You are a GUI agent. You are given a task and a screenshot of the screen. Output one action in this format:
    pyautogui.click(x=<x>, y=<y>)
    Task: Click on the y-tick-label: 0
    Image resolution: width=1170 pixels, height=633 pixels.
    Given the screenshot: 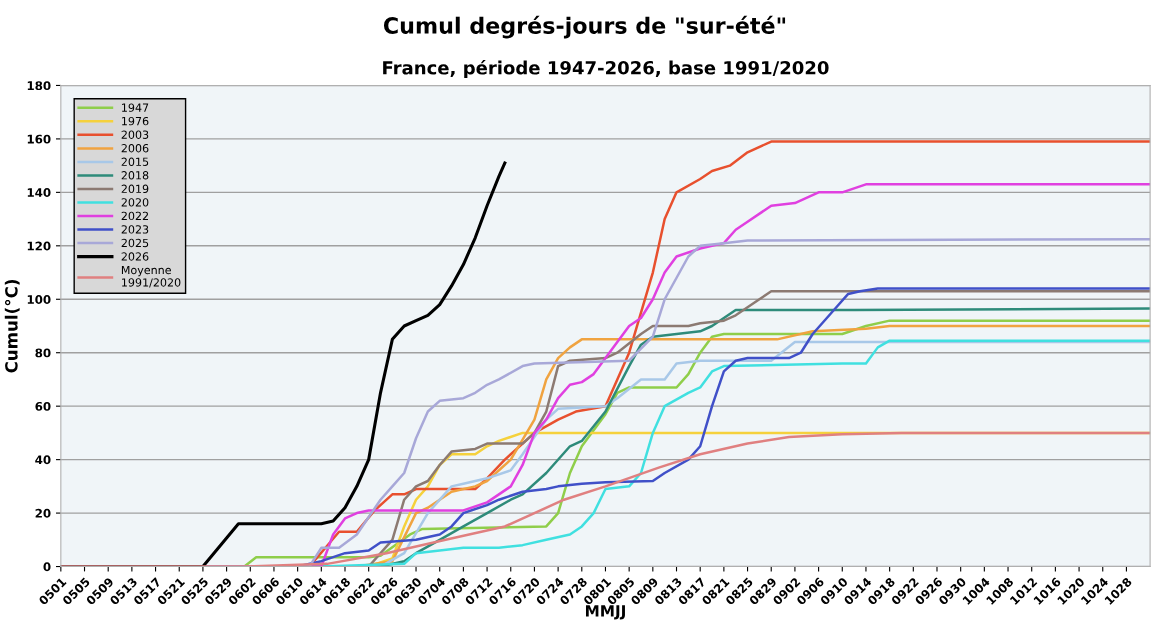 What is the action you would take?
    pyautogui.click(x=47, y=567)
    